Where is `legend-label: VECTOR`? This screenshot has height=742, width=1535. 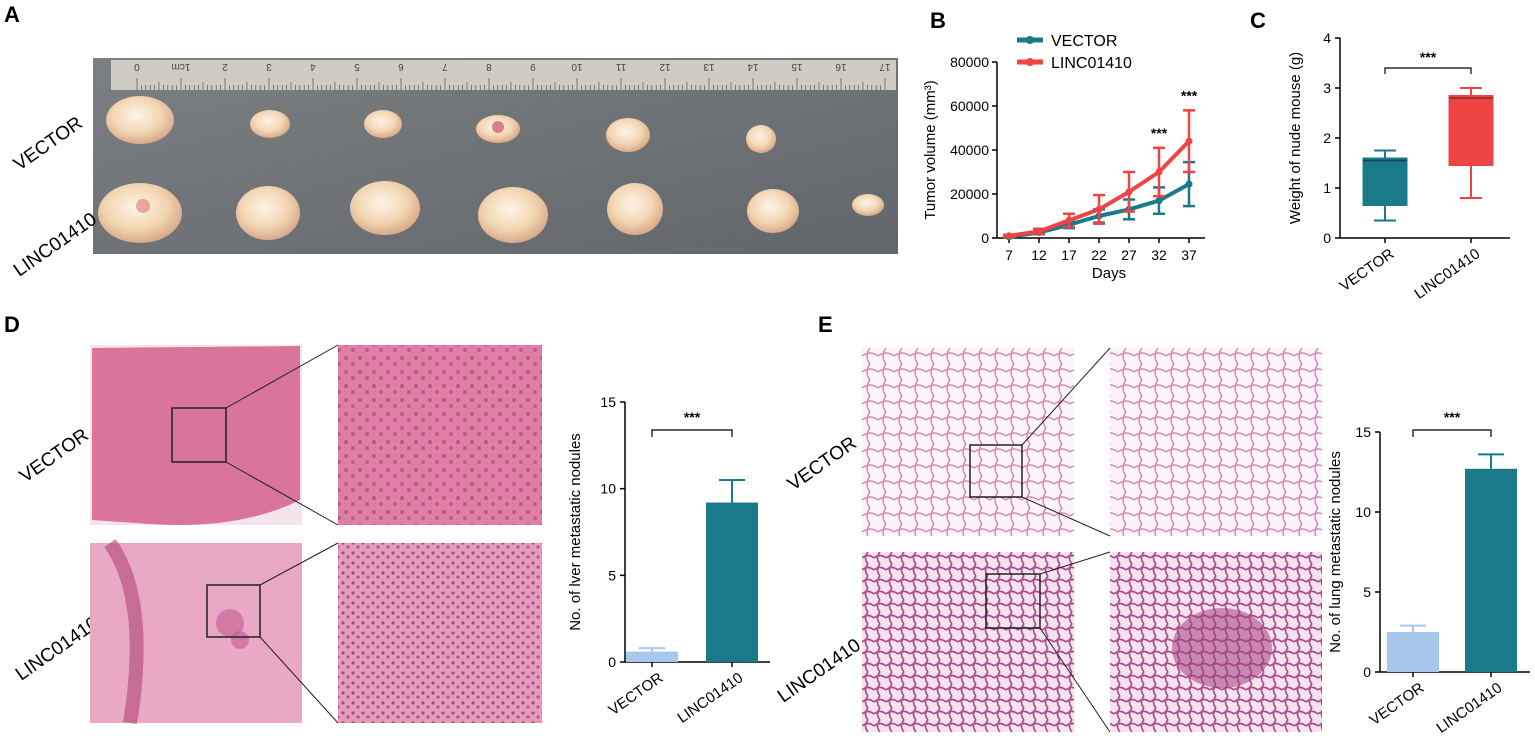 legend-label: VECTOR is located at coordinates (1084, 41).